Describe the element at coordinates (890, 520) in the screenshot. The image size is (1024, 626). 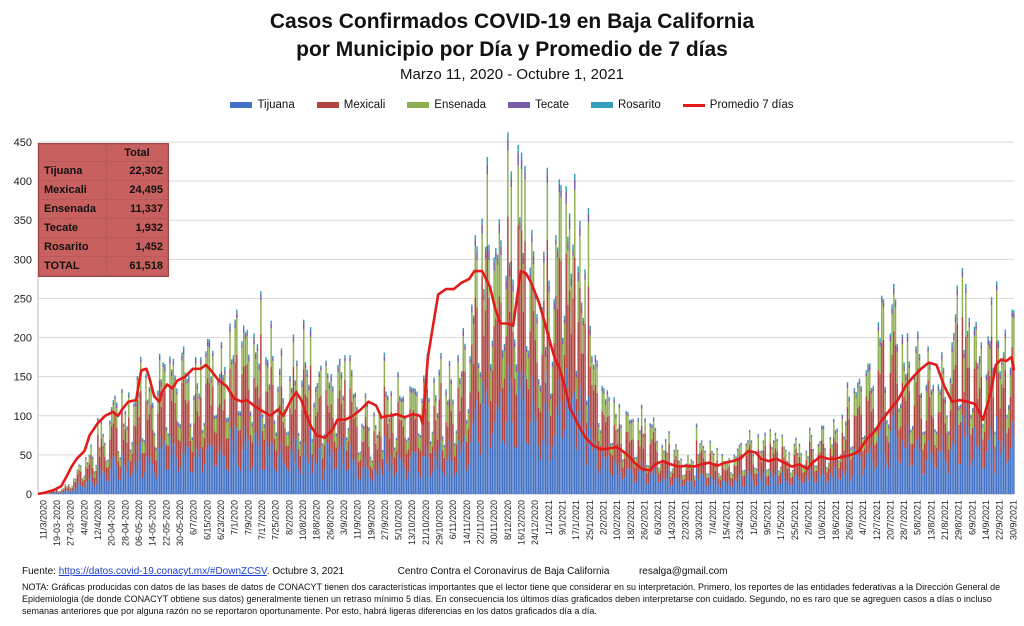
I see `x-tick-label: 20/7/2021` at that location.